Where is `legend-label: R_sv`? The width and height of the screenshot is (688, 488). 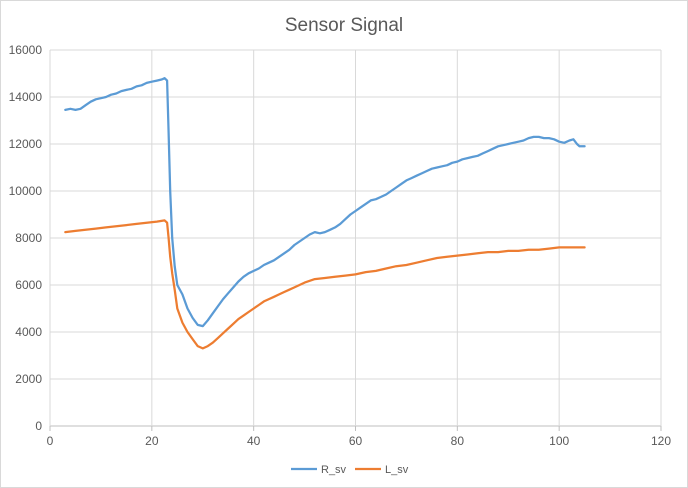
legend-label: R_sv is located at coordinates (334, 470).